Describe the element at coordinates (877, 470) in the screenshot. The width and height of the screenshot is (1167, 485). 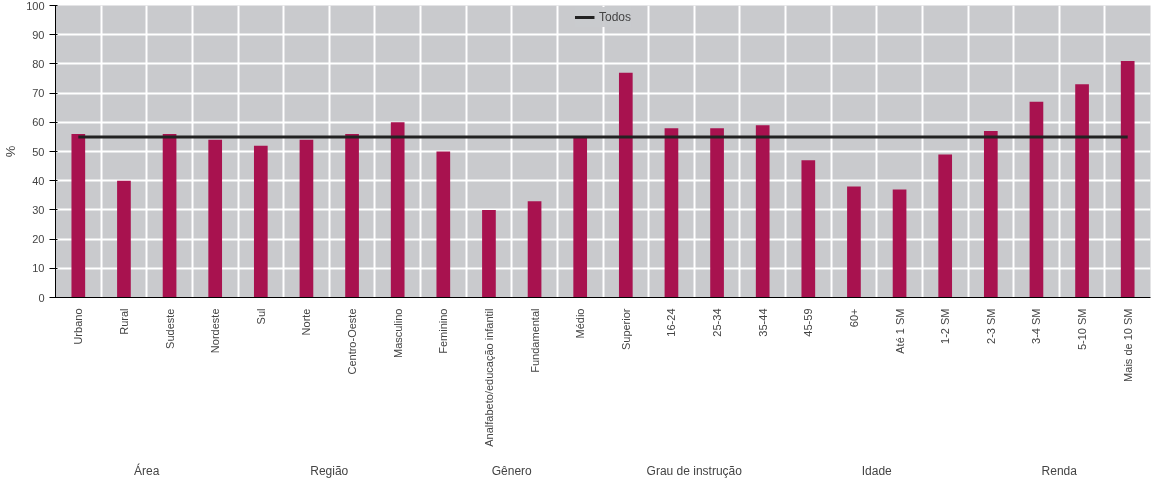
I see `text: Idade` at that location.